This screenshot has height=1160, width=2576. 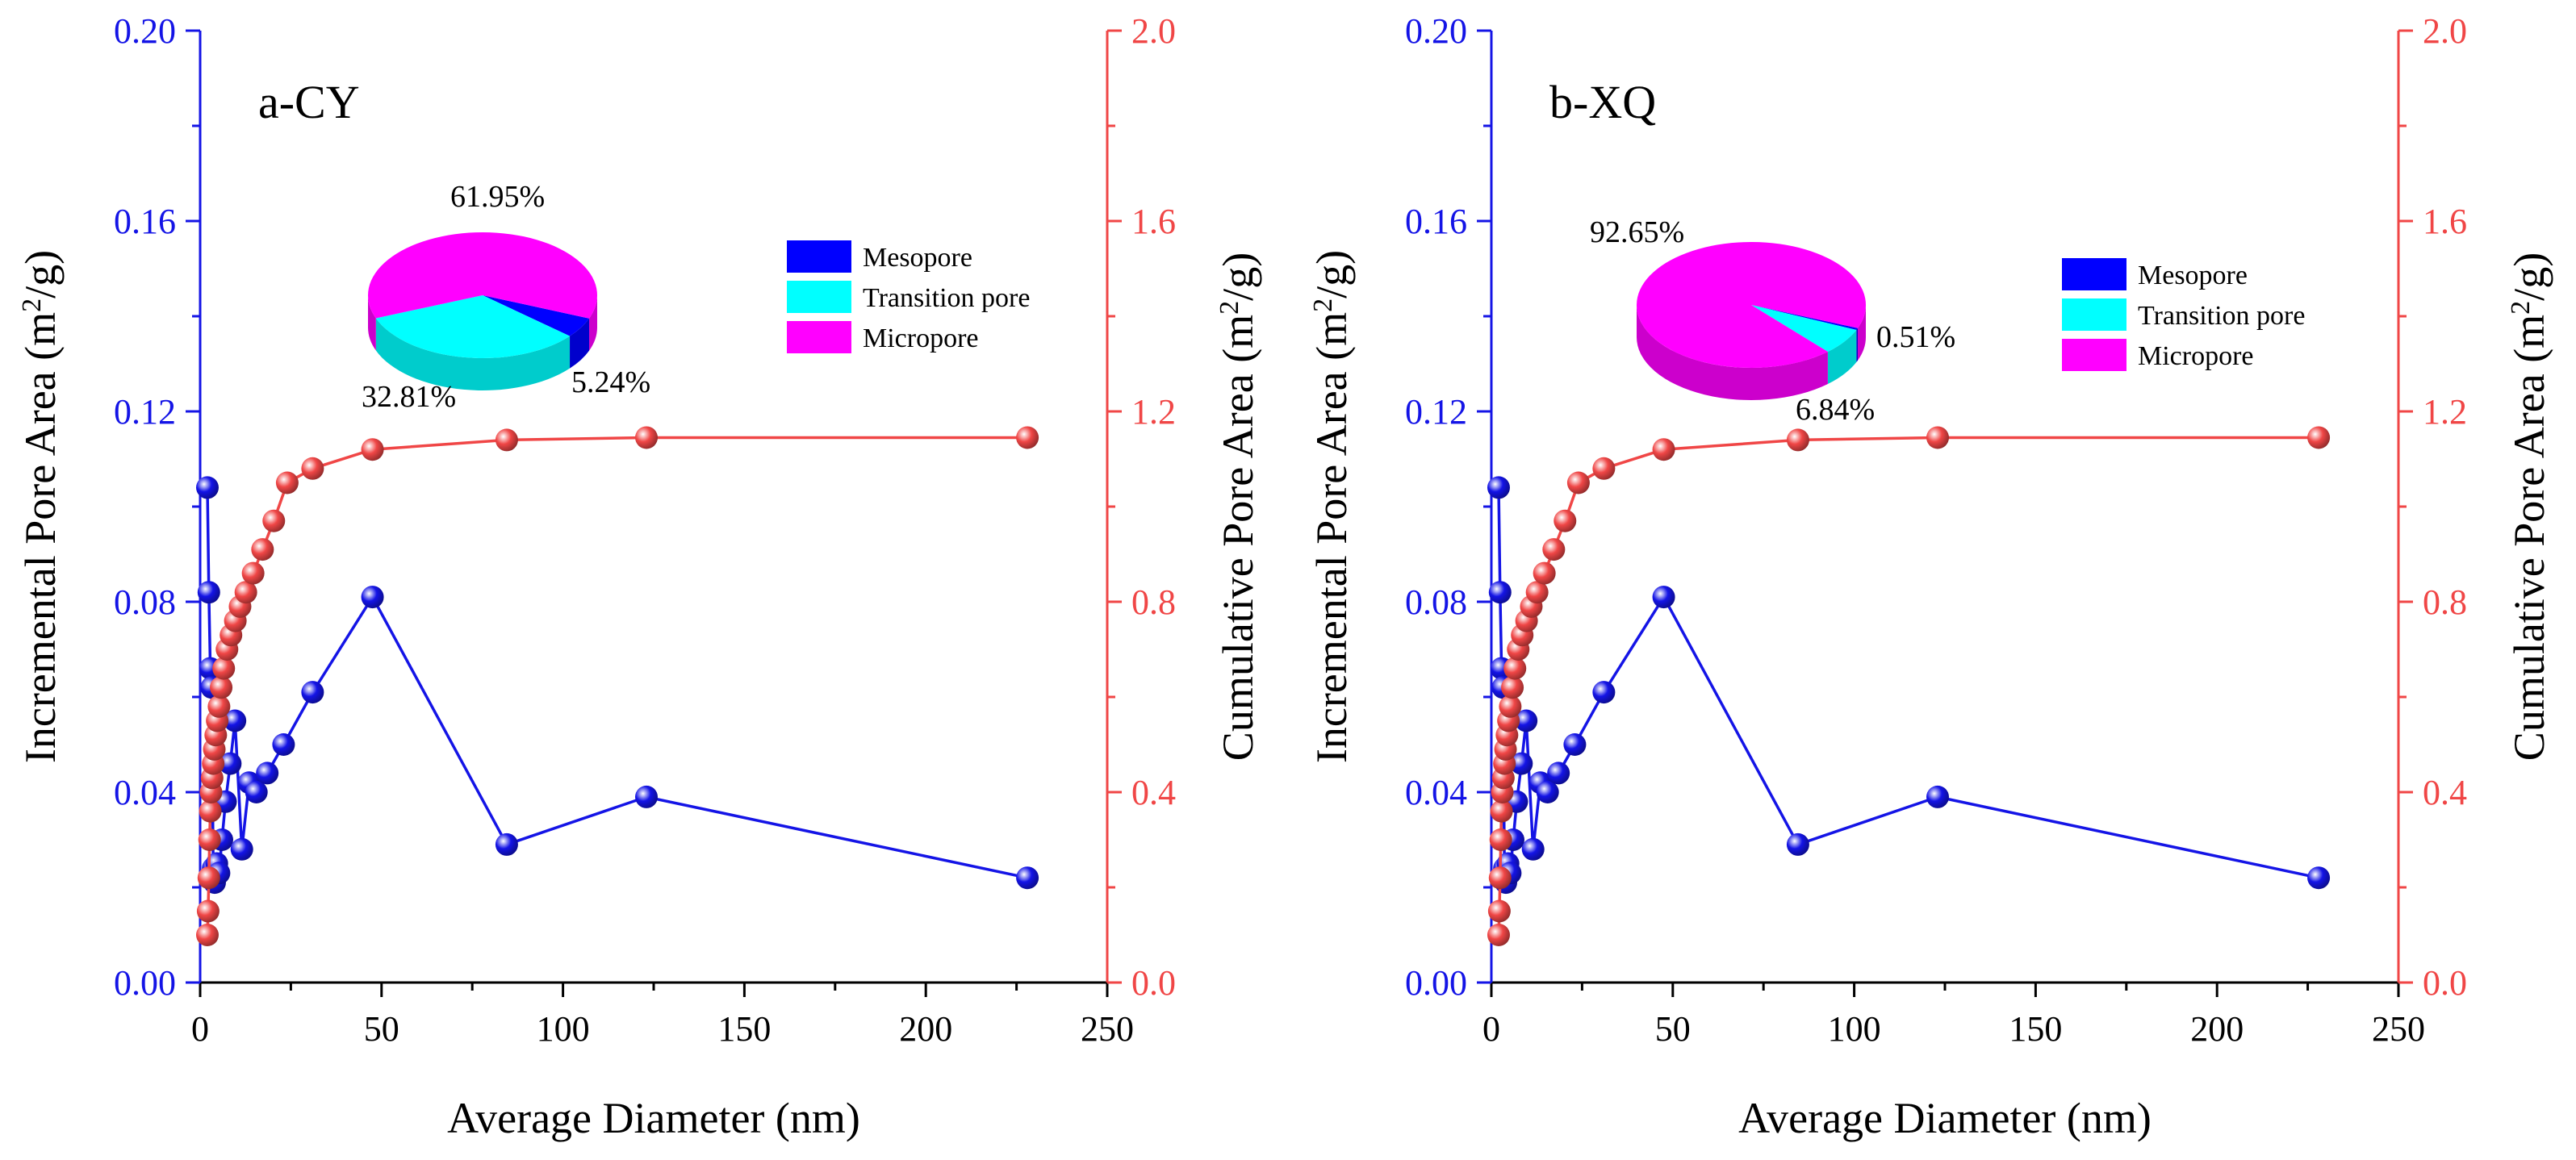 What do you see at coordinates (1331, 537) in the screenshot?
I see `y-left-title-base: Incremental Pore Area (m` at bounding box center [1331, 537].